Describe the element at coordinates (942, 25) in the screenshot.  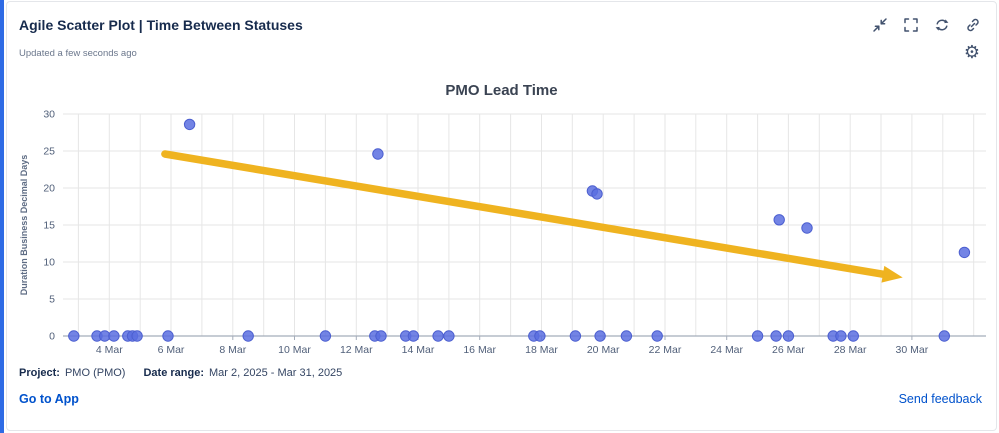
I see `refresh-icon` at that location.